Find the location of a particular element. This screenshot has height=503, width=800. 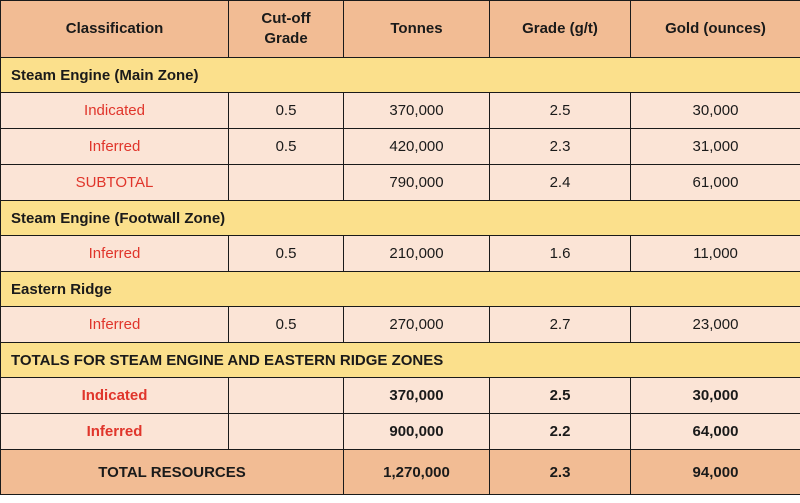

table-row: Inferred 0.5 420,000 2.3 31,000 is located at coordinates (400, 146).